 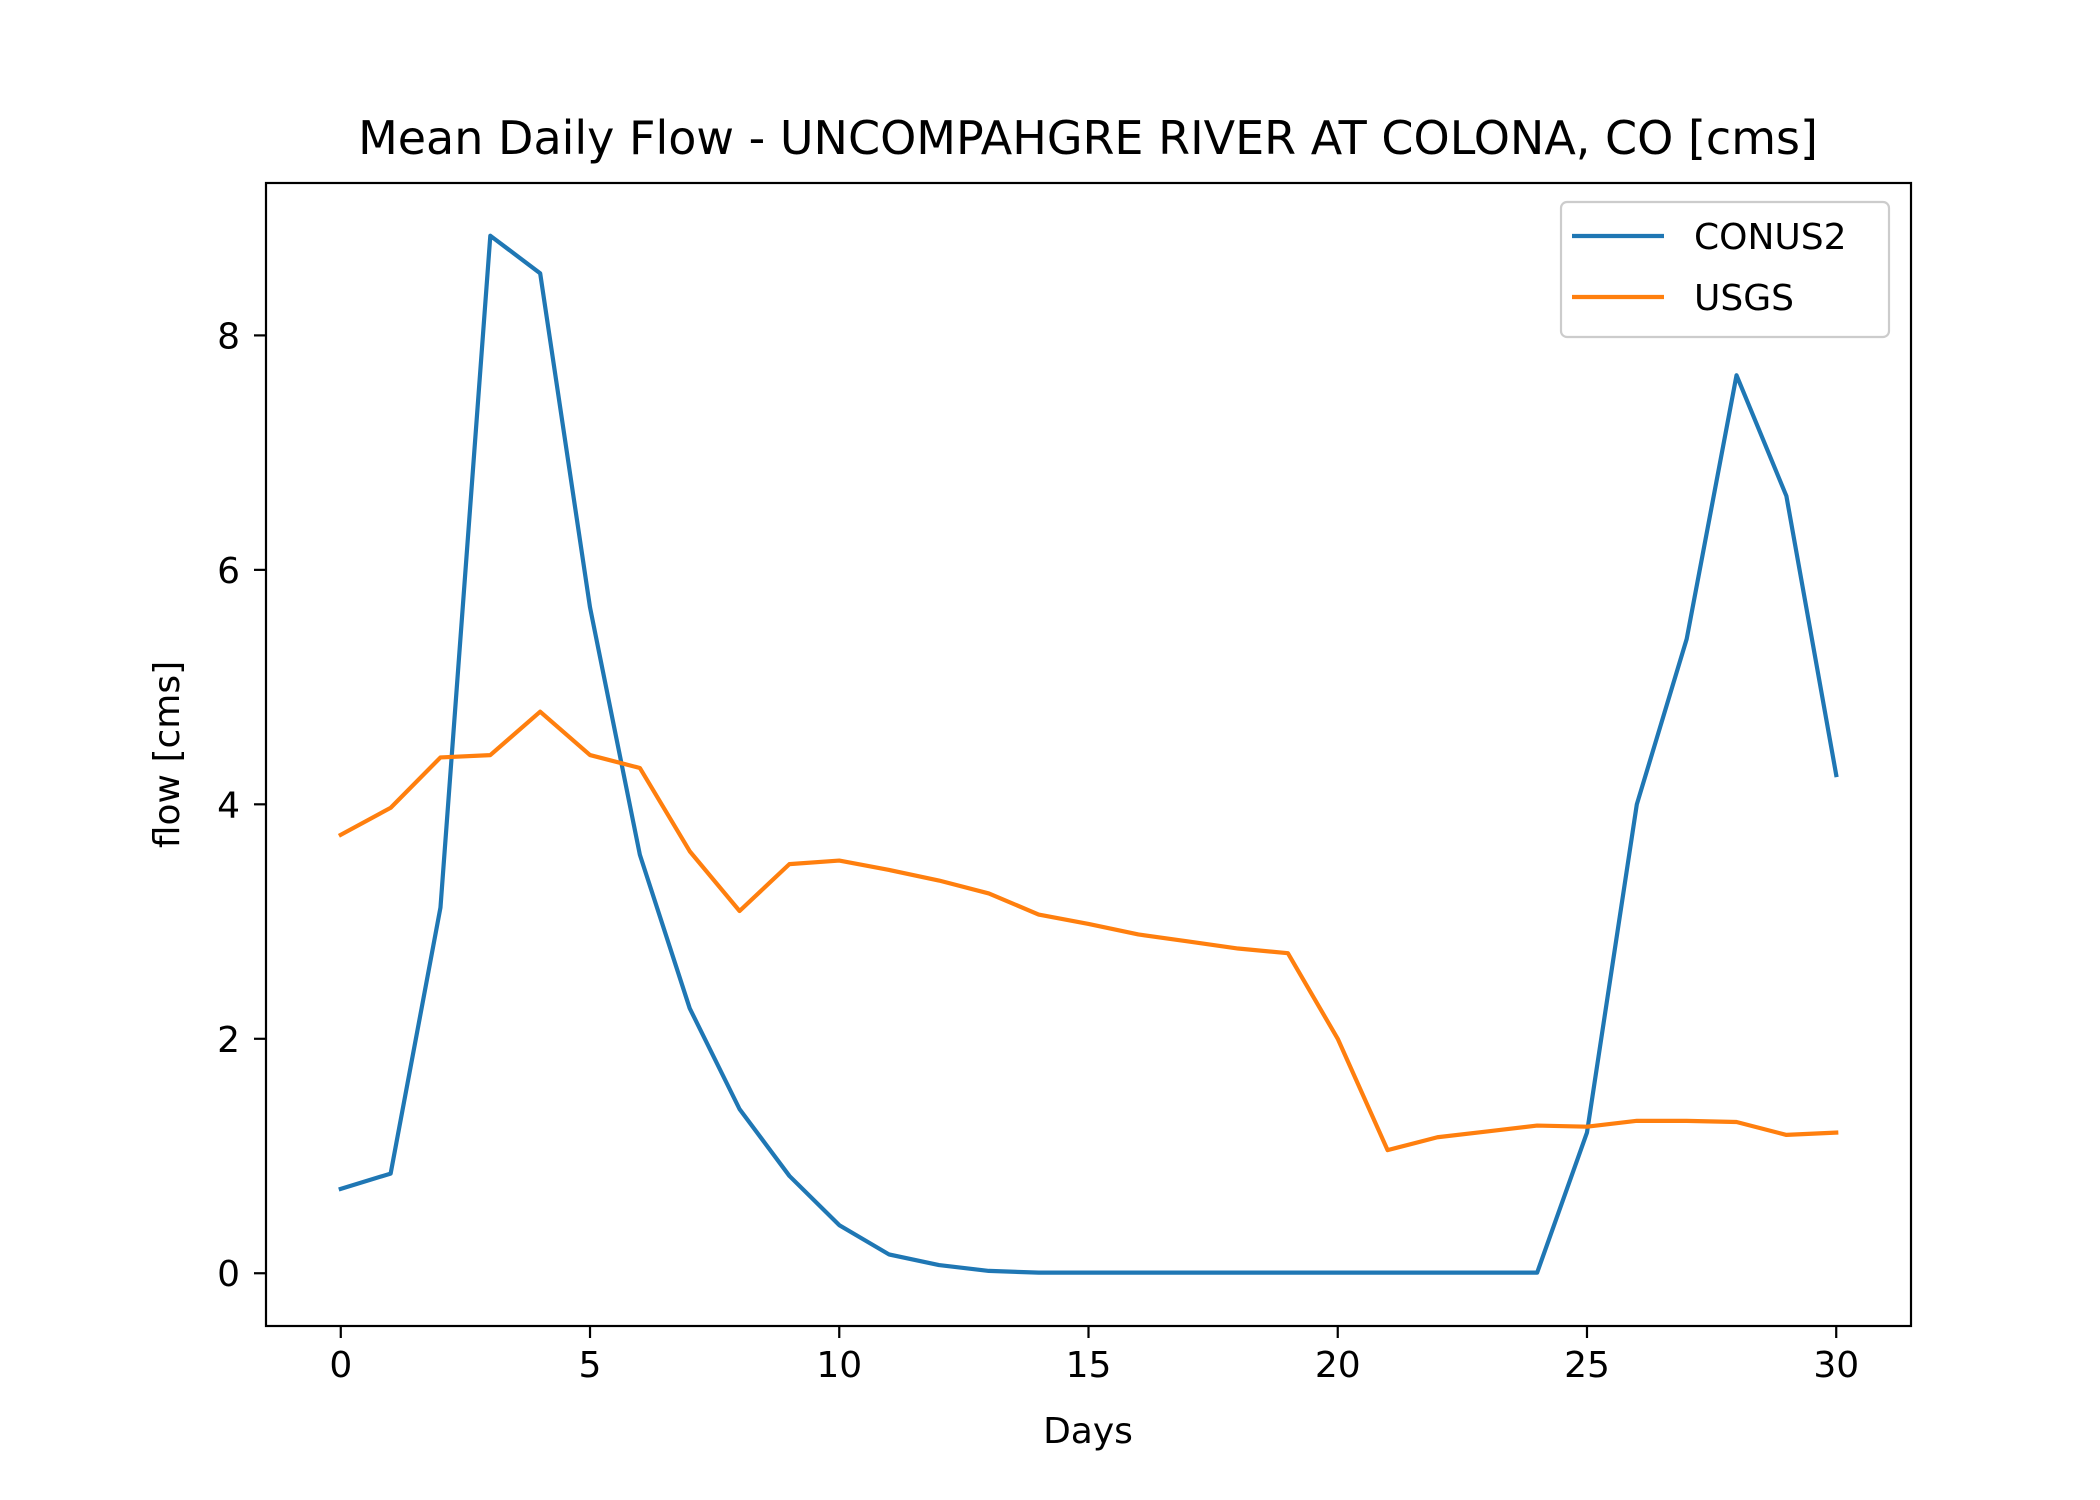 I want to click on x-tick-label-20: 20, so click(x=1338, y=1365).